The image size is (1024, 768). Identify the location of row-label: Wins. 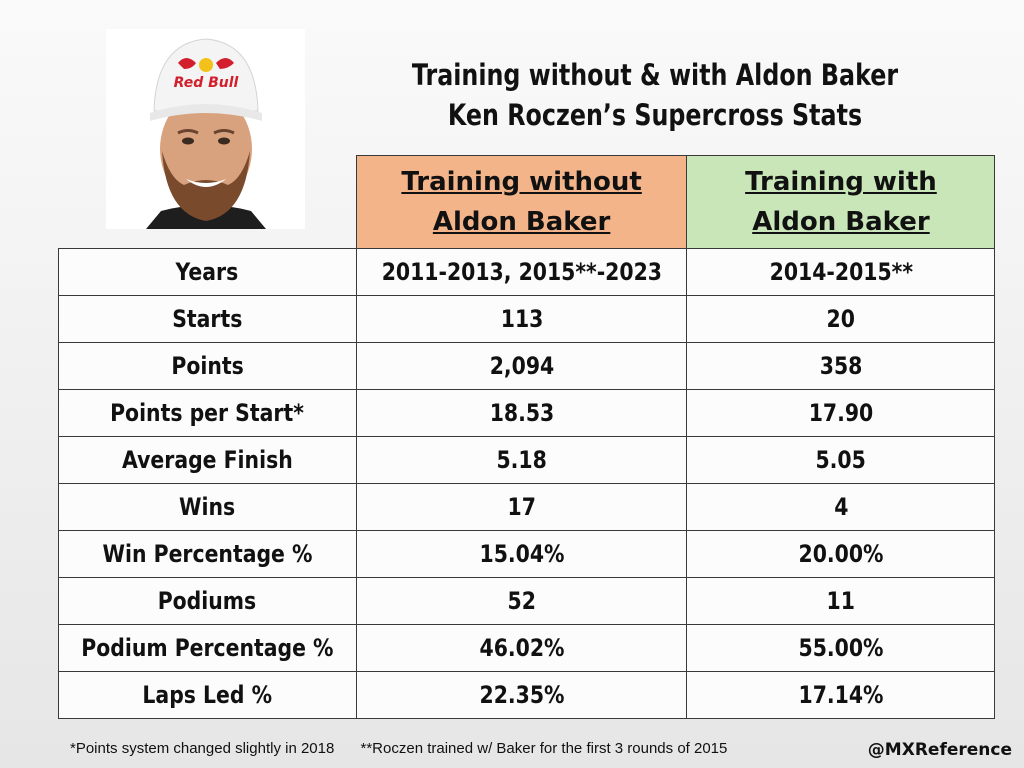
(207, 507).